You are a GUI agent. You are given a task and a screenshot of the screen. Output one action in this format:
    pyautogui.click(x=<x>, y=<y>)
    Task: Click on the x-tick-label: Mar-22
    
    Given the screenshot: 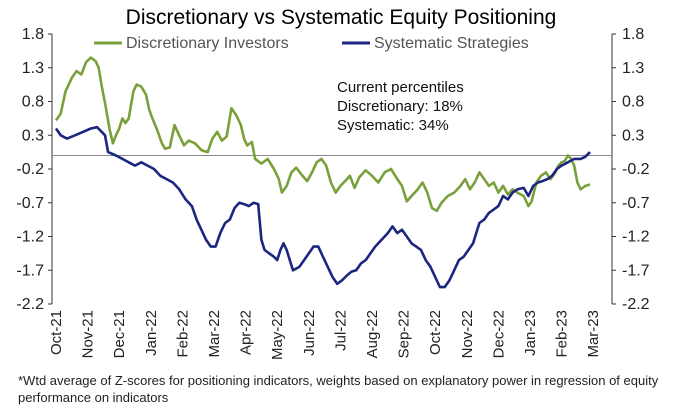 What is the action you would take?
    pyautogui.click(x=214, y=334)
    